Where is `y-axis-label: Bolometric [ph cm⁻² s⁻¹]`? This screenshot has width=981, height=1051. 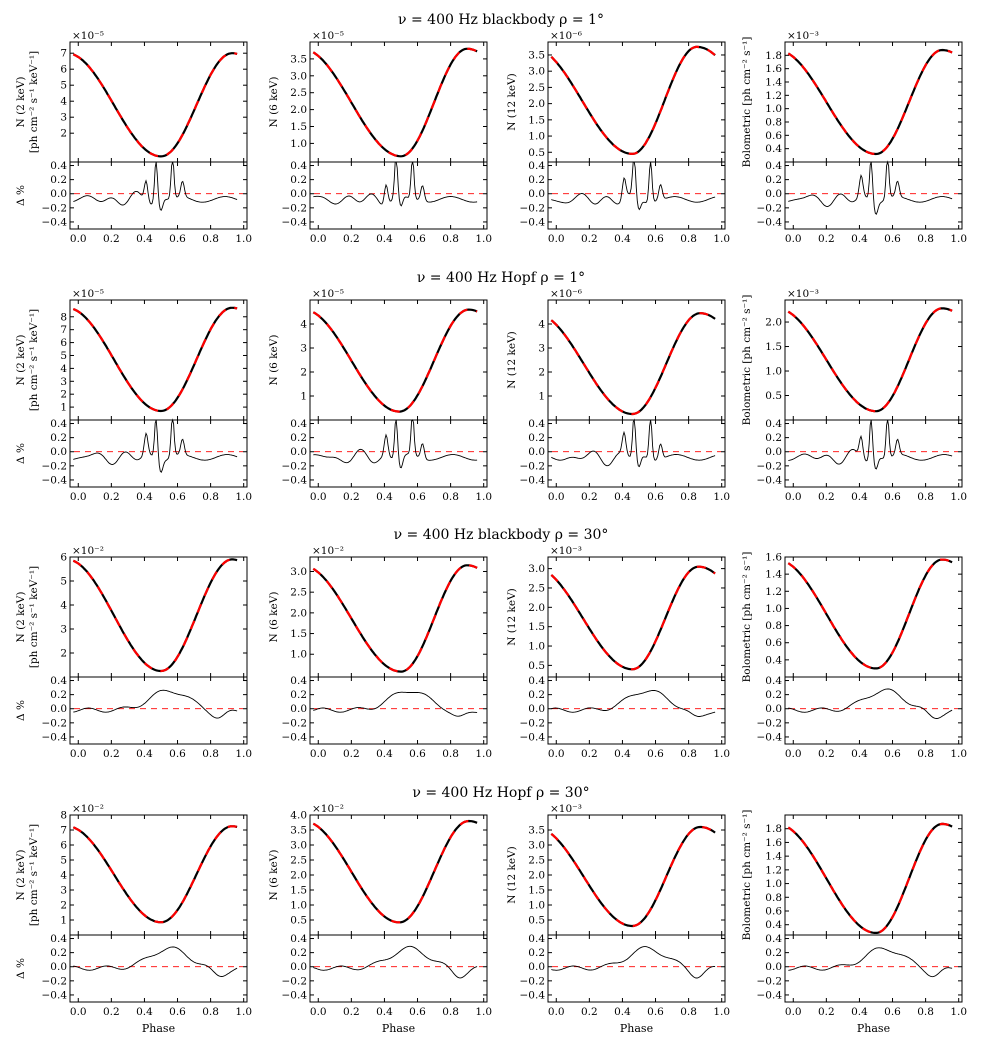
y-axis-label: Bolometric [ph cm⁻² s⁻¹] is located at coordinates (747, 360).